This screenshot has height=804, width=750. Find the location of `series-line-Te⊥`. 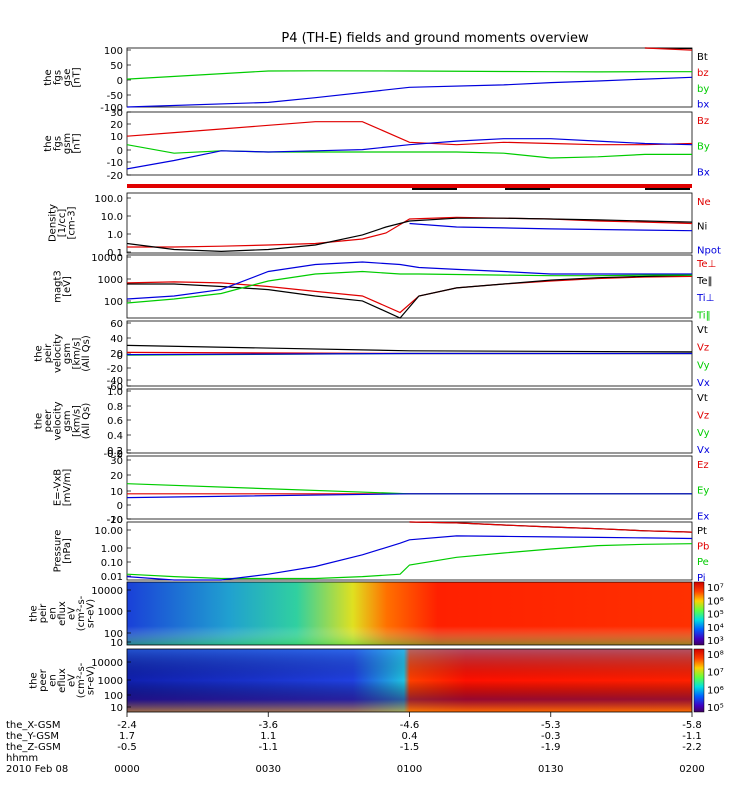

series-line-Te⊥ is located at coordinates (409, 294).